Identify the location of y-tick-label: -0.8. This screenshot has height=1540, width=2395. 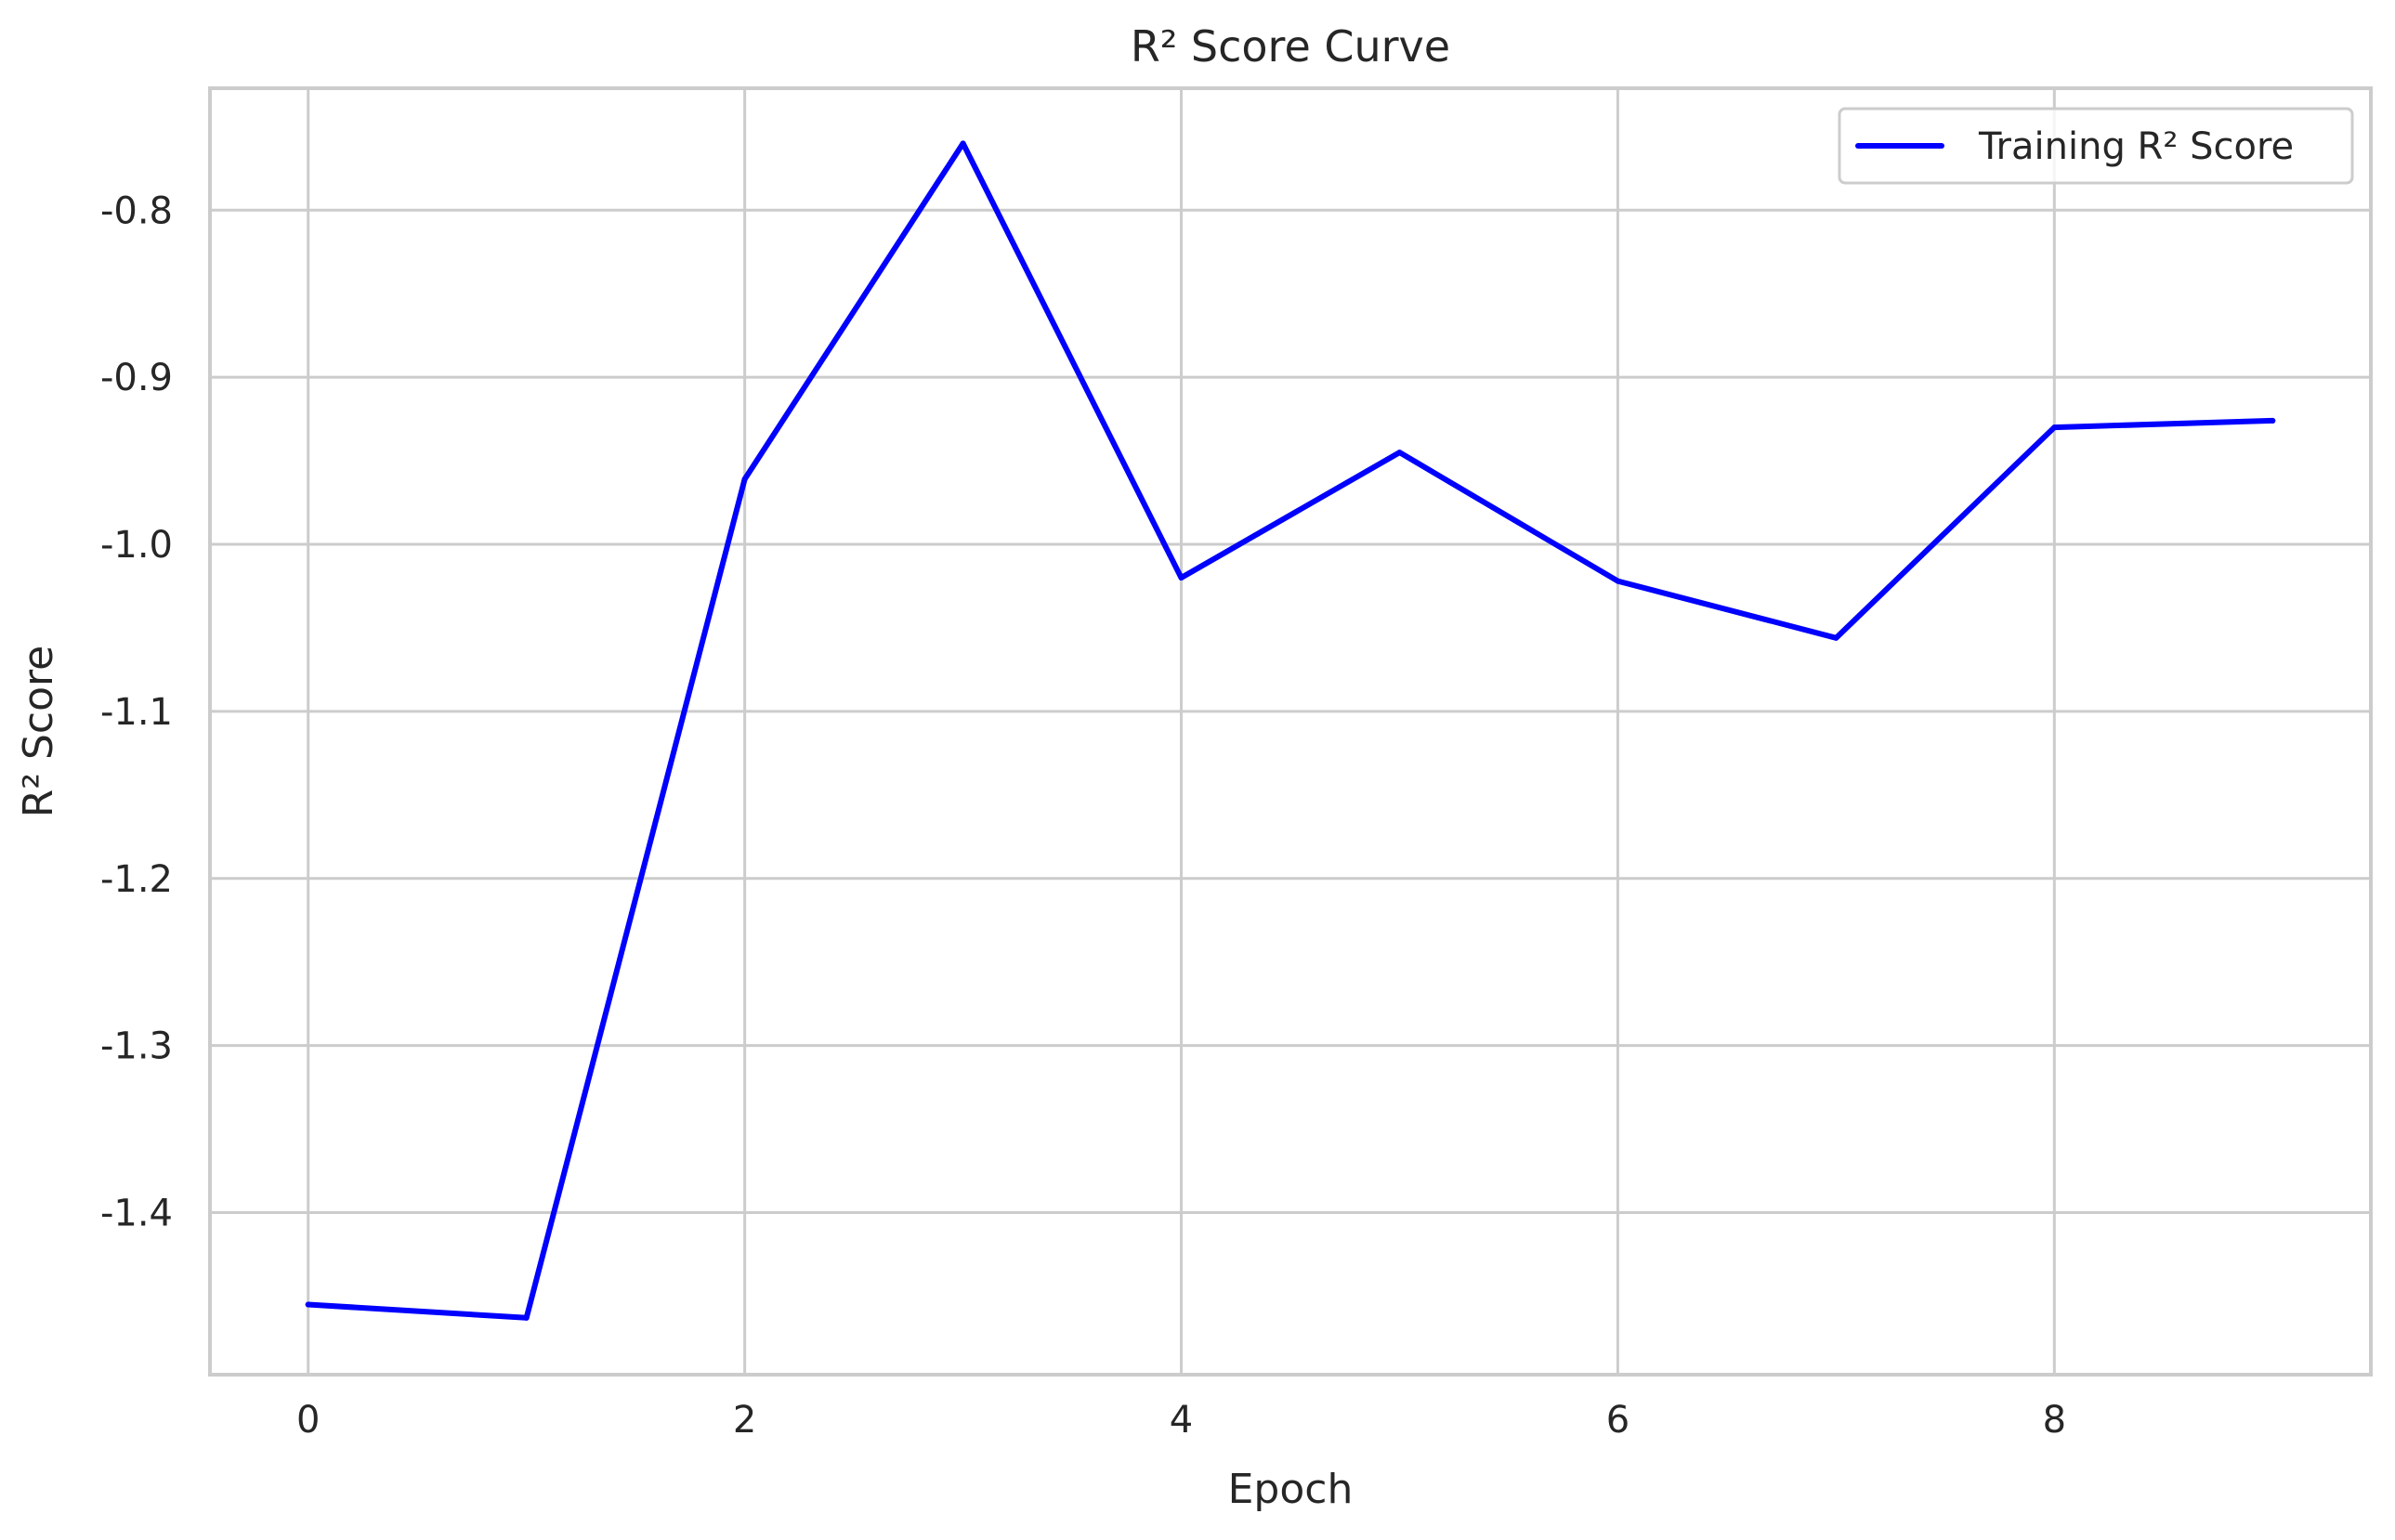
(136, 210).